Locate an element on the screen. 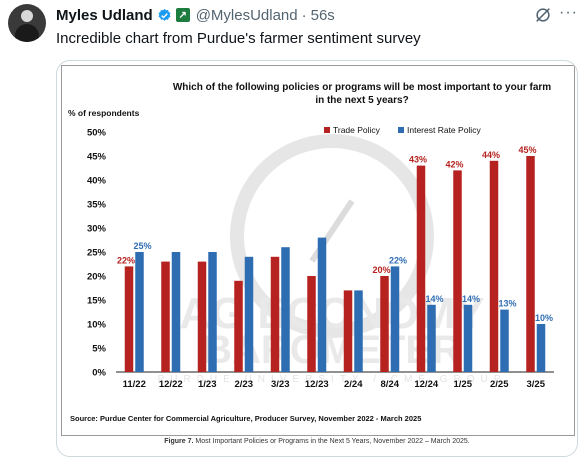 The height and width of the screenshot is (457, 584). grok-icon is located at coordinates (543, 15).